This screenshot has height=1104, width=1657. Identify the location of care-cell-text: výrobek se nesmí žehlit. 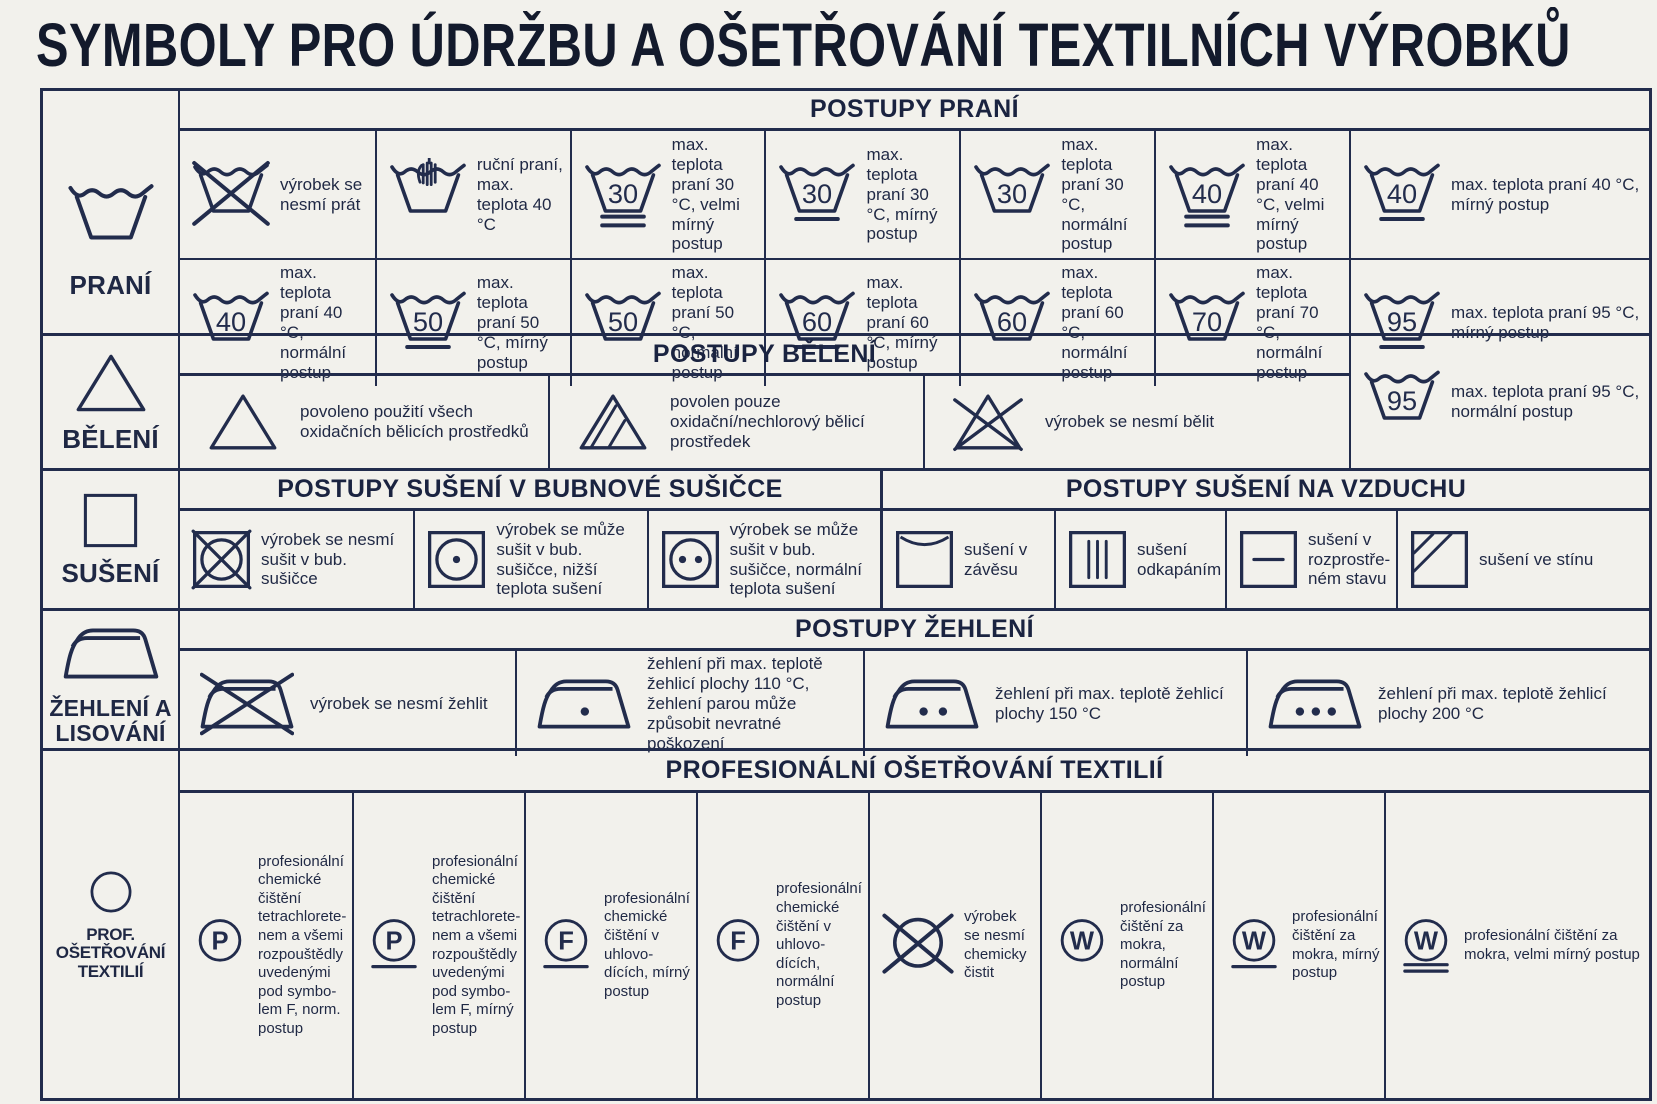
(399, 703).